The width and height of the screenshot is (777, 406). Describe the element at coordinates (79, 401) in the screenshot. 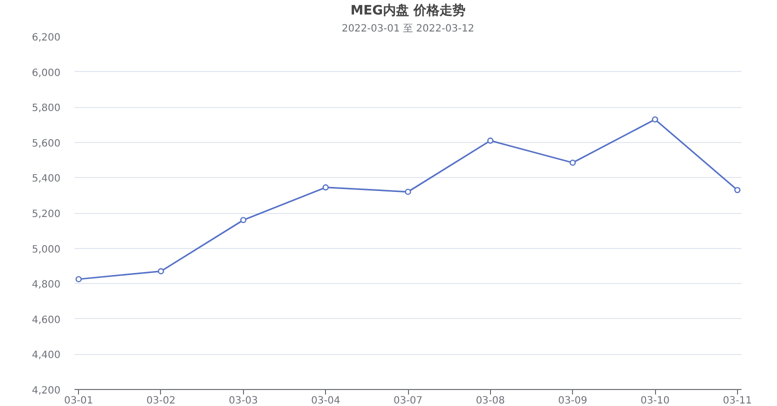

I see `x-tick-label: 03-01` at that location.